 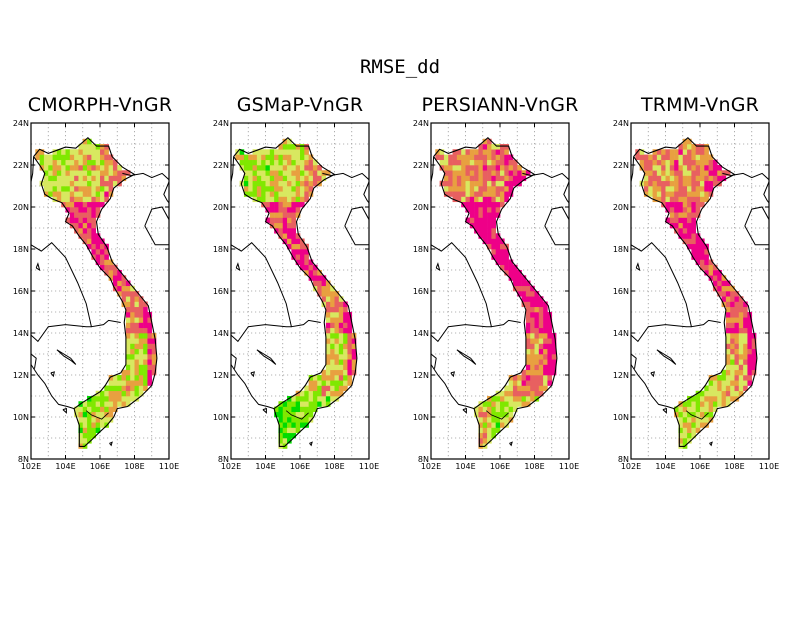 I want to click on hainan-island, so click(x=756, y=226).